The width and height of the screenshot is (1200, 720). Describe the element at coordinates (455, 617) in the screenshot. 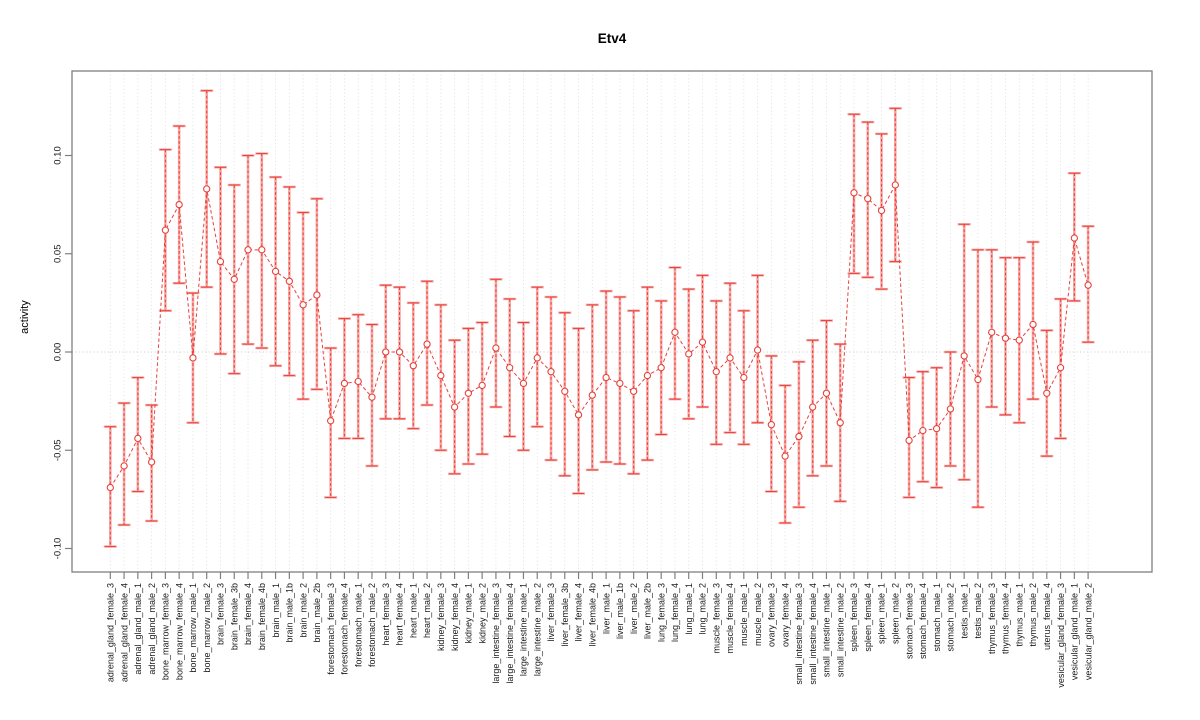

I see `x-tick-label: kidney_female_4` at that location.